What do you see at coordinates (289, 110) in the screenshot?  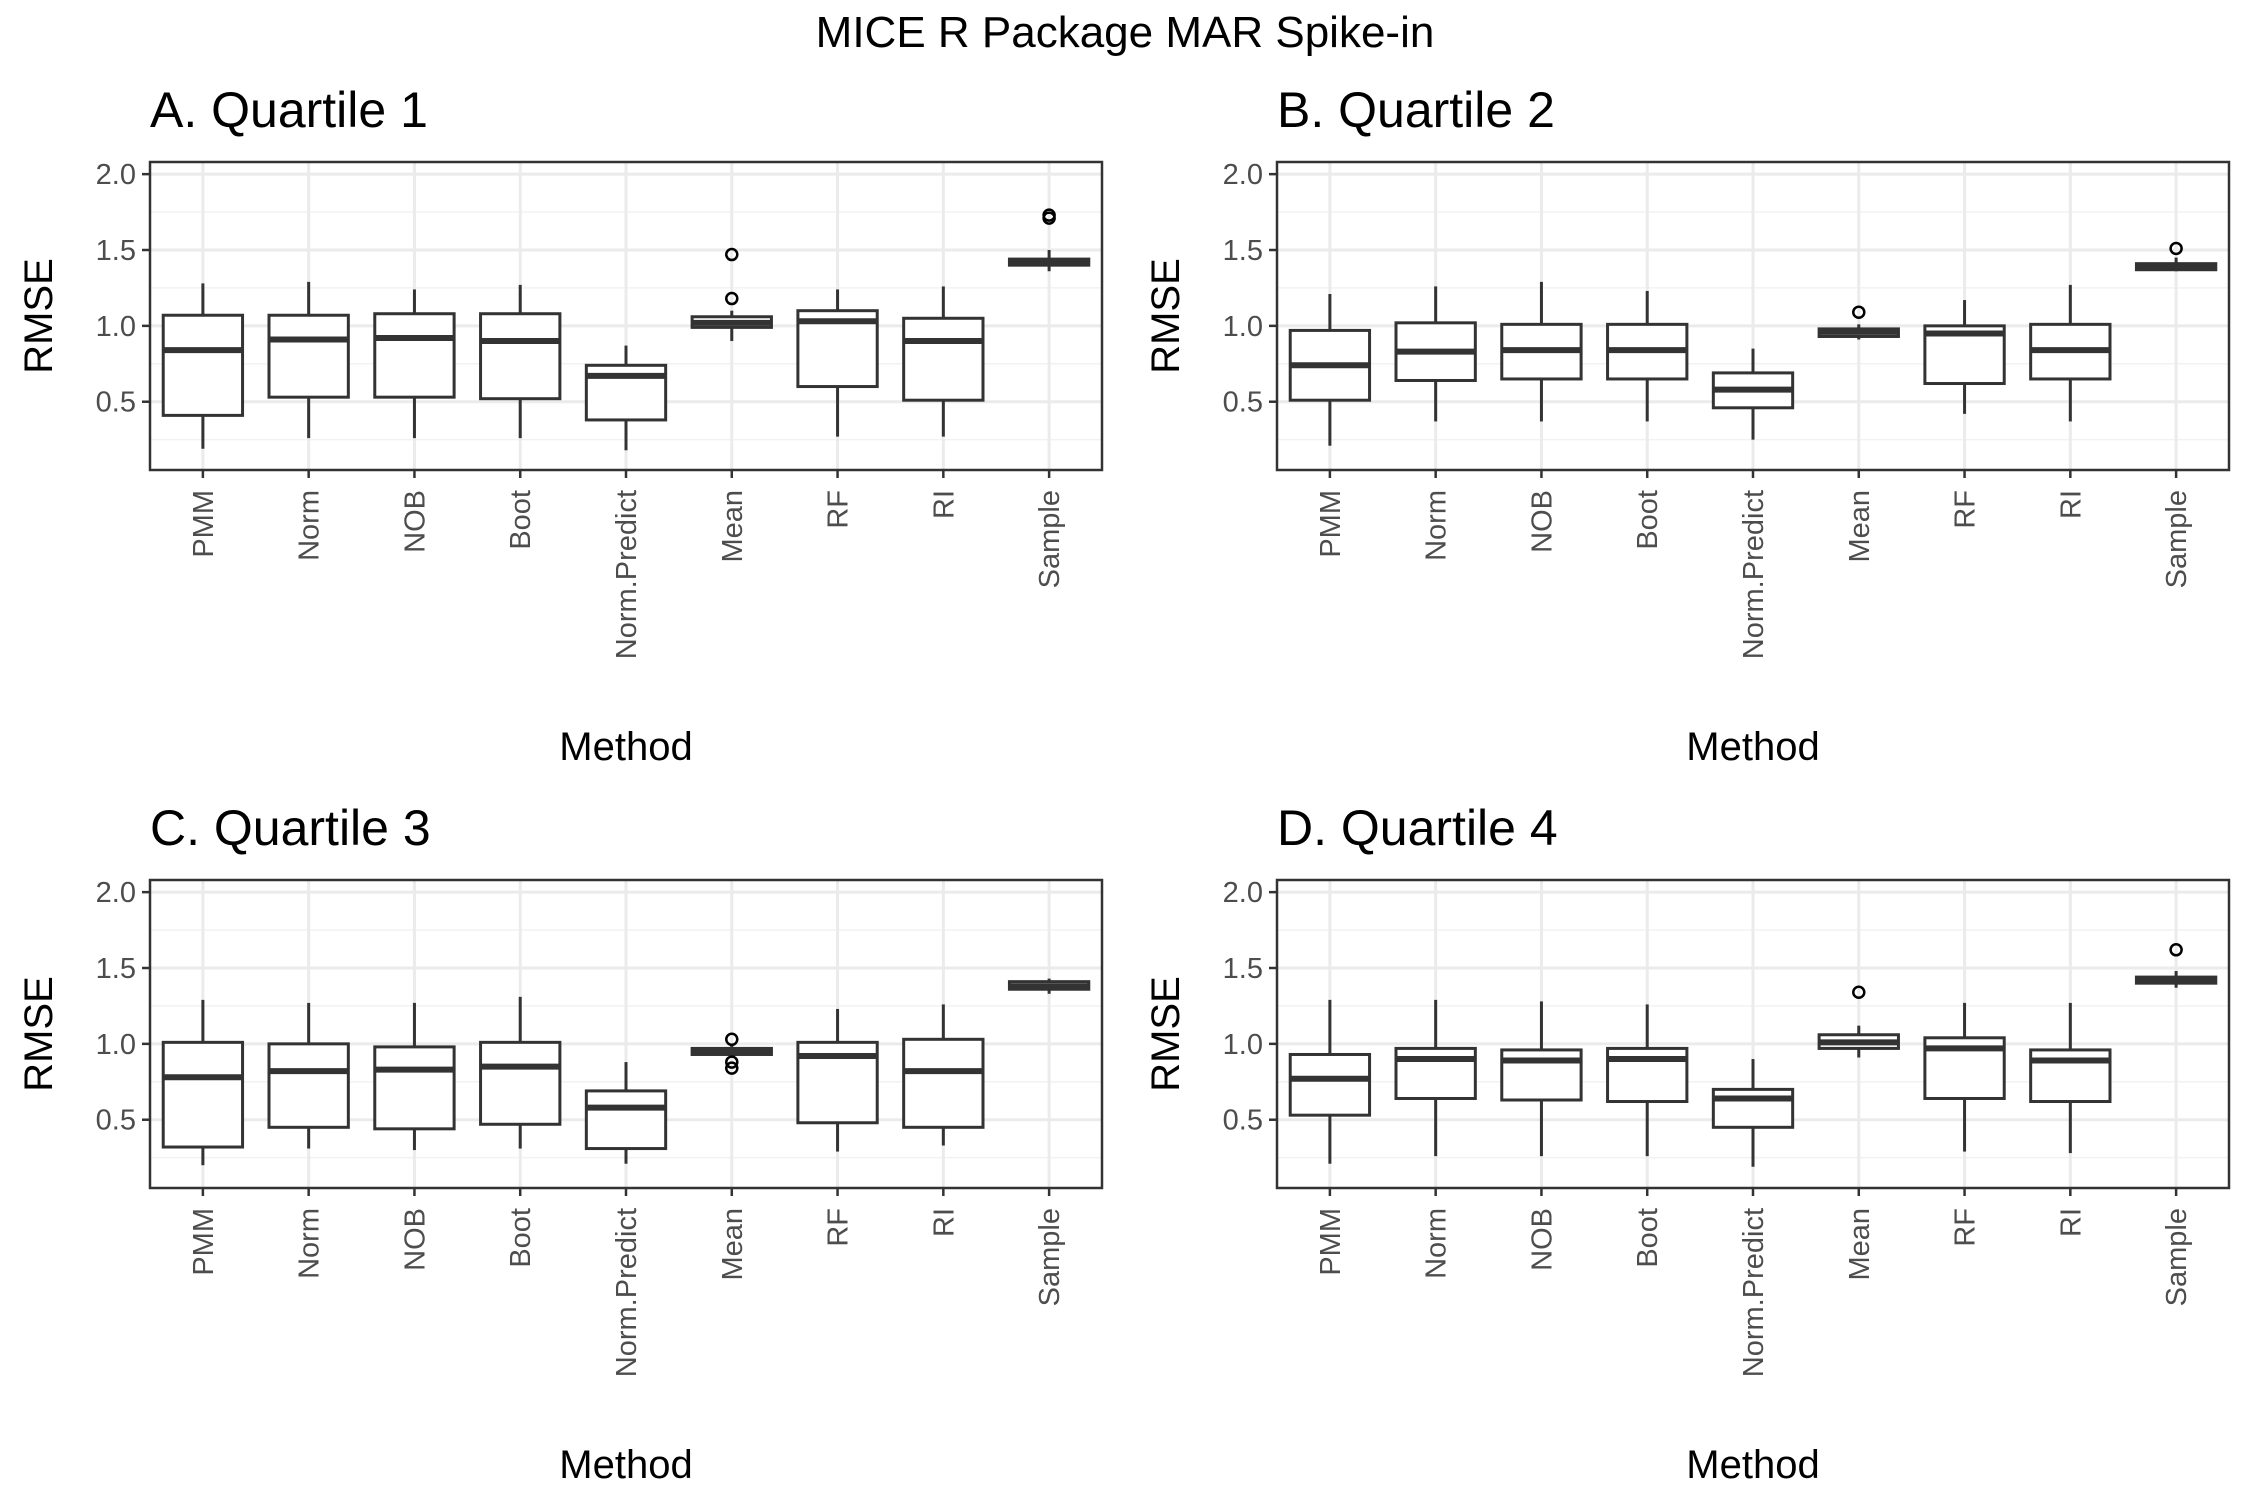 I see `panel-title: A. Quartile 1` at bounding box center [289, 110].